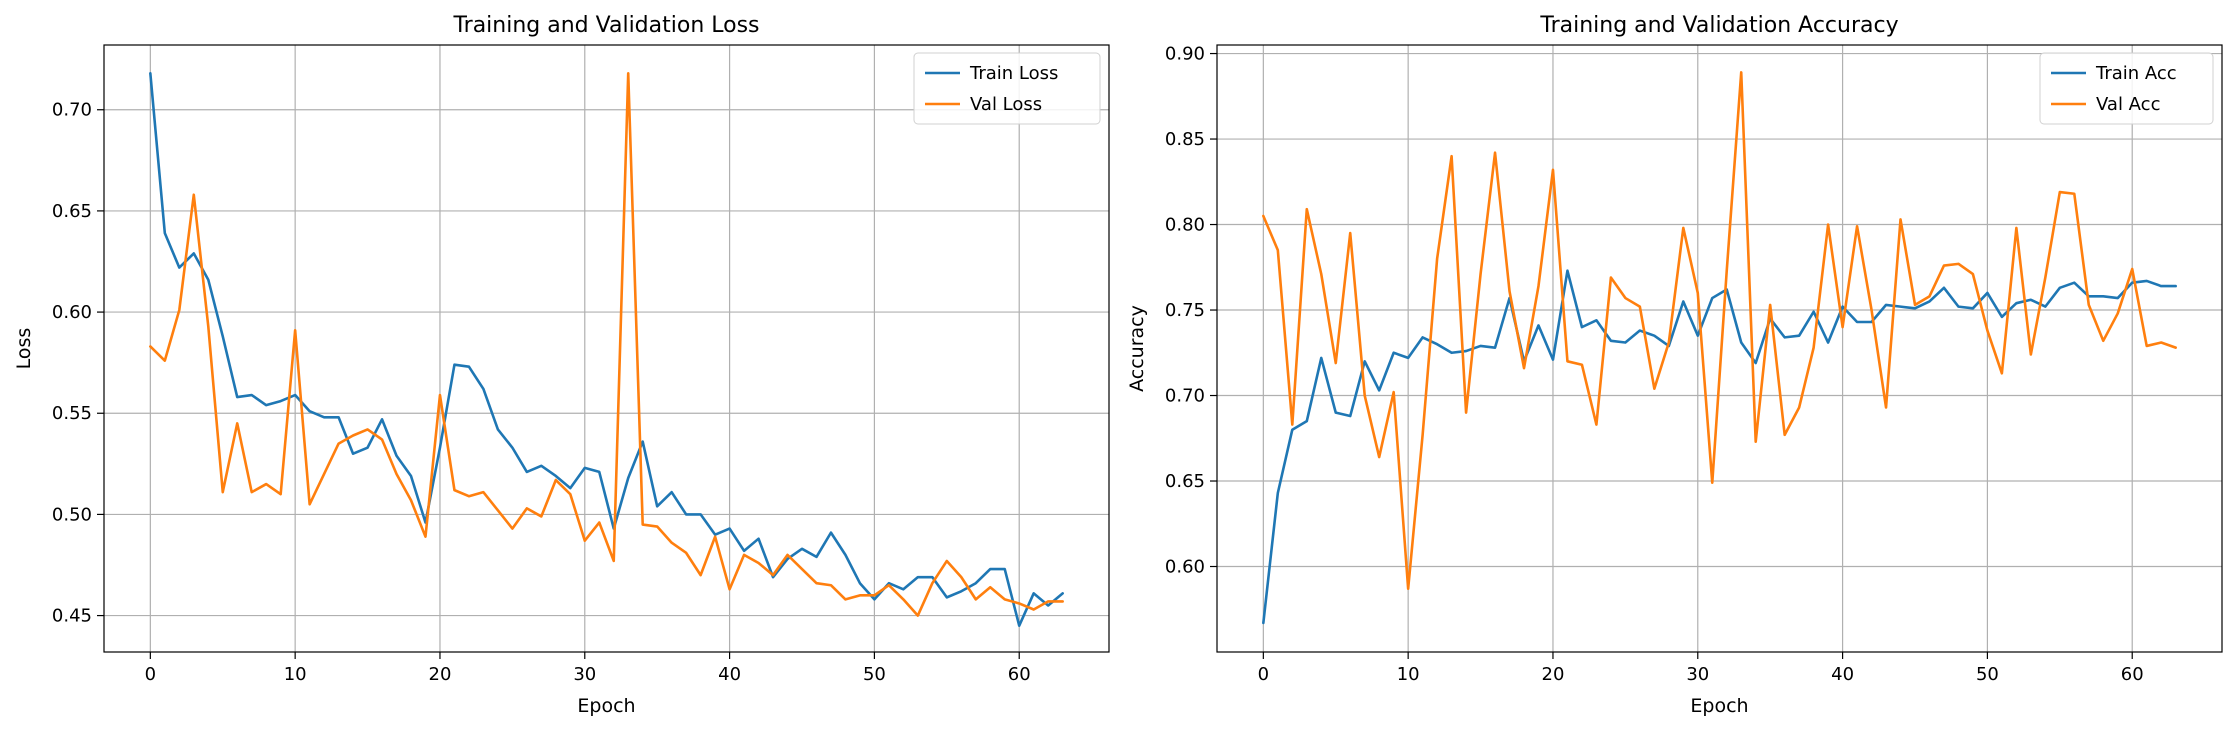  Describe the element at coordinates (440, 674) in the screenshot. I see `loss-x-tick-label: 20` at that location.